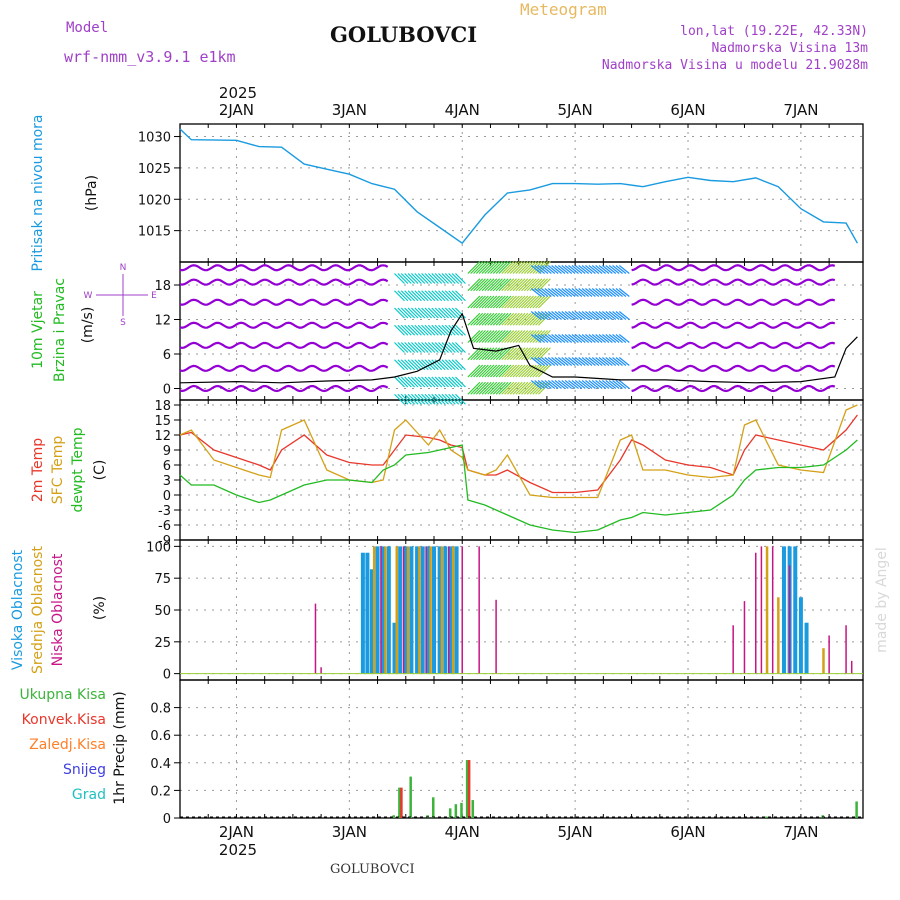 Image resolution: width=900 pixels, height=900 pixels. Describe the element at coordinates (64, 720) in the screenshot. I see `legend-convective-rain: Konvek.Kisa` at that location.